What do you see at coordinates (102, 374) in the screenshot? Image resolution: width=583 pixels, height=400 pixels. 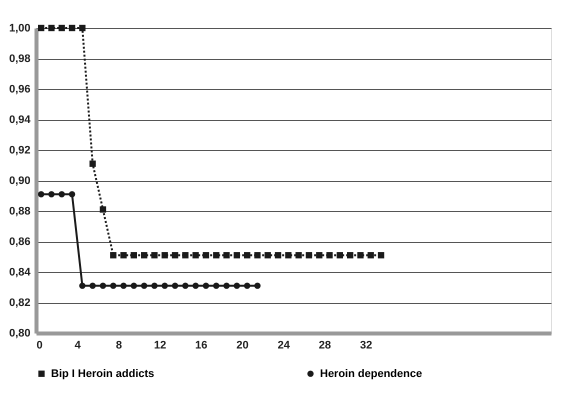 I see `legend-label: Bip I Heroin addicts` at bounding box center [102, 374].